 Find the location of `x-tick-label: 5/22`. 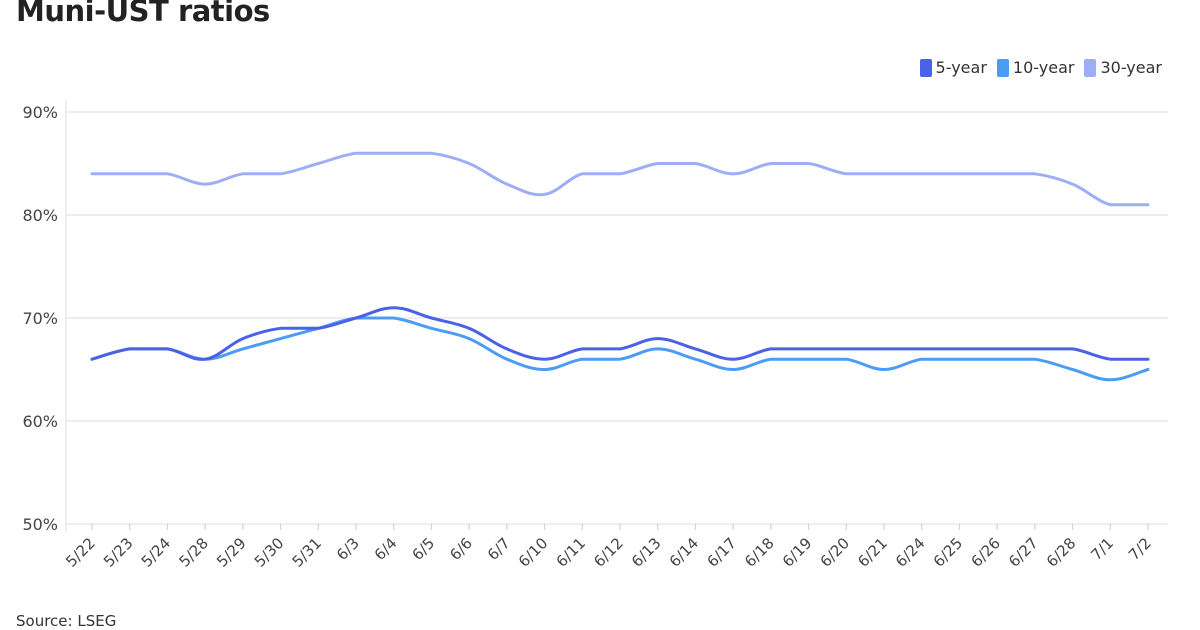

x-tick-label: 5/22 is located at coordinates (80, 552).